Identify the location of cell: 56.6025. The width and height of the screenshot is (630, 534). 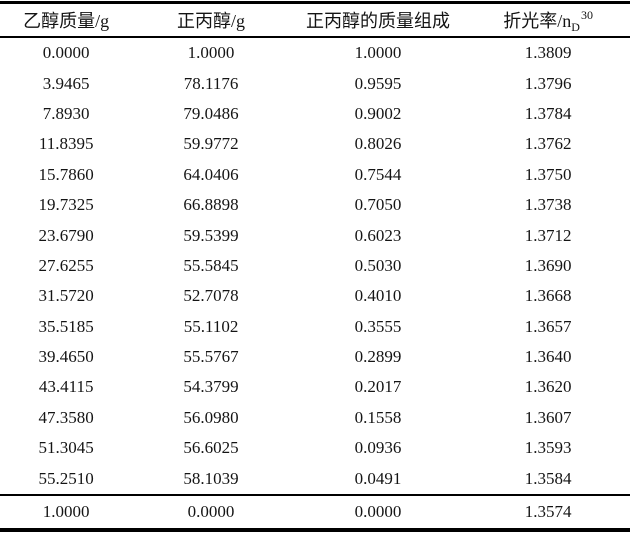
(211, 448).